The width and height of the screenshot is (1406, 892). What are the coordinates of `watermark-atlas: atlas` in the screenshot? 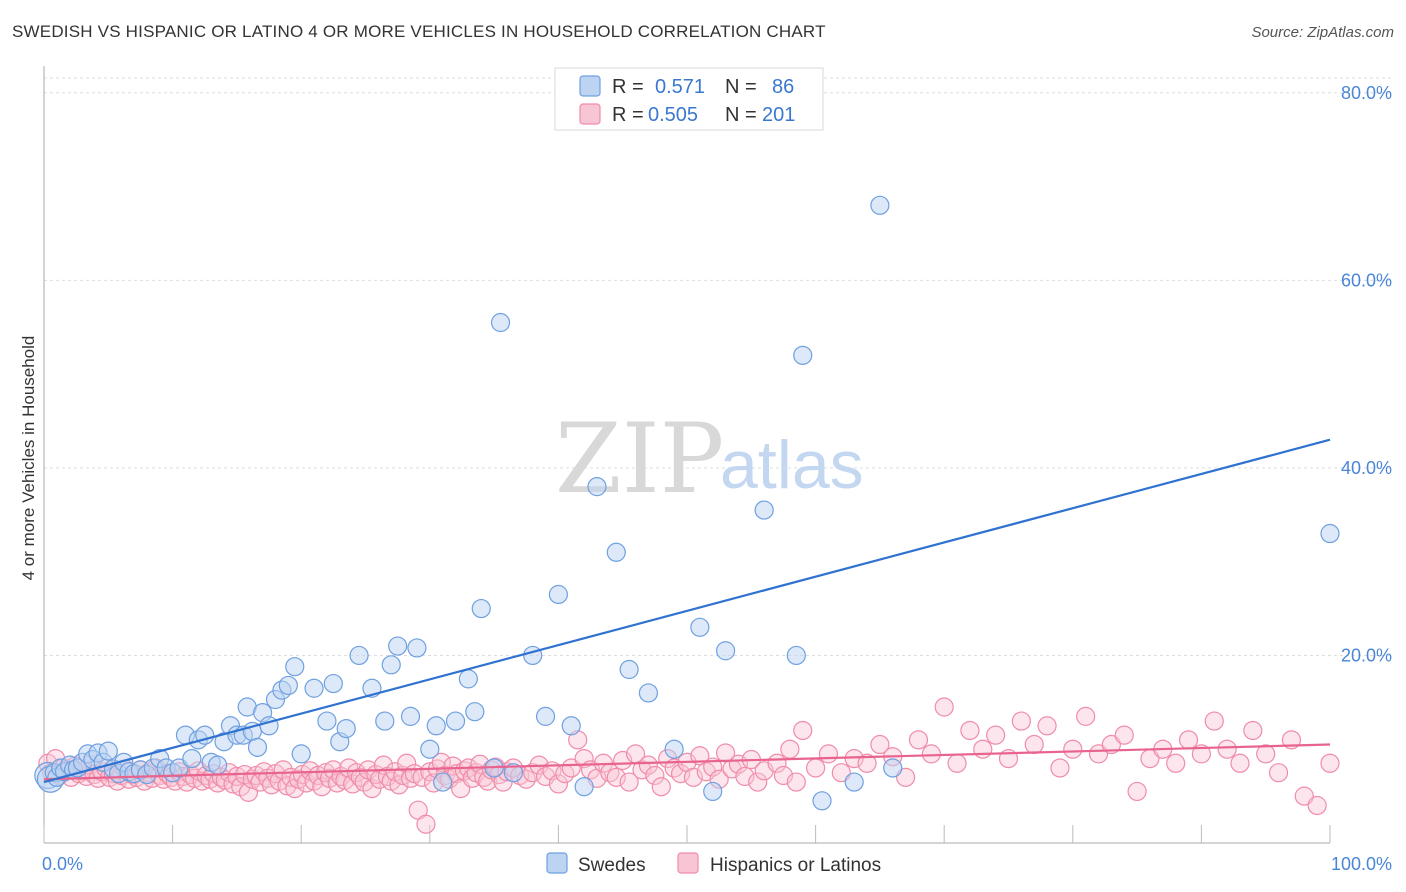 It's located at (792, 465).